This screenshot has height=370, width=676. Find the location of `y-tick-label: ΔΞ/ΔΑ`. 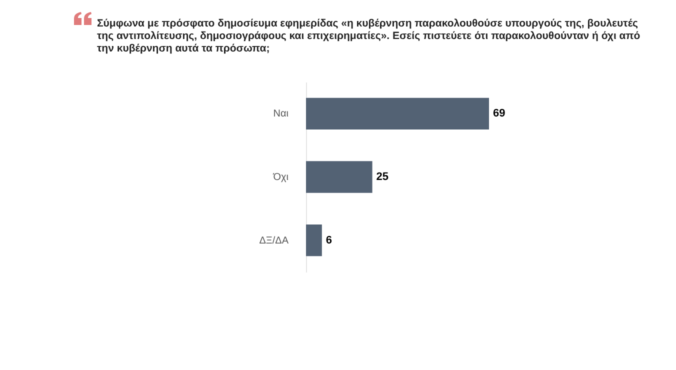

y-tick-label: ΔΞ/ΔΑ is located at coordinates (274, 240).